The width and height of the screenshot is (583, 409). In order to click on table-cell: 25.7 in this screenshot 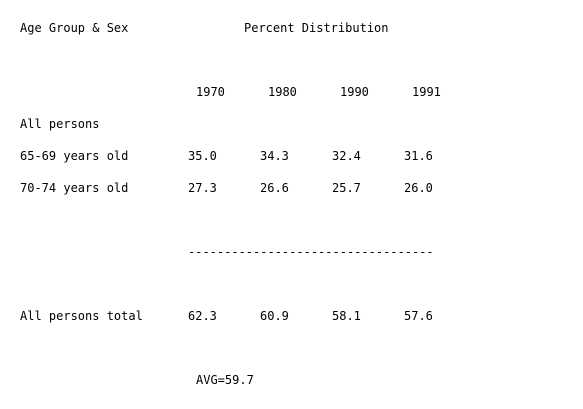, I will do `click(346, 188)`.